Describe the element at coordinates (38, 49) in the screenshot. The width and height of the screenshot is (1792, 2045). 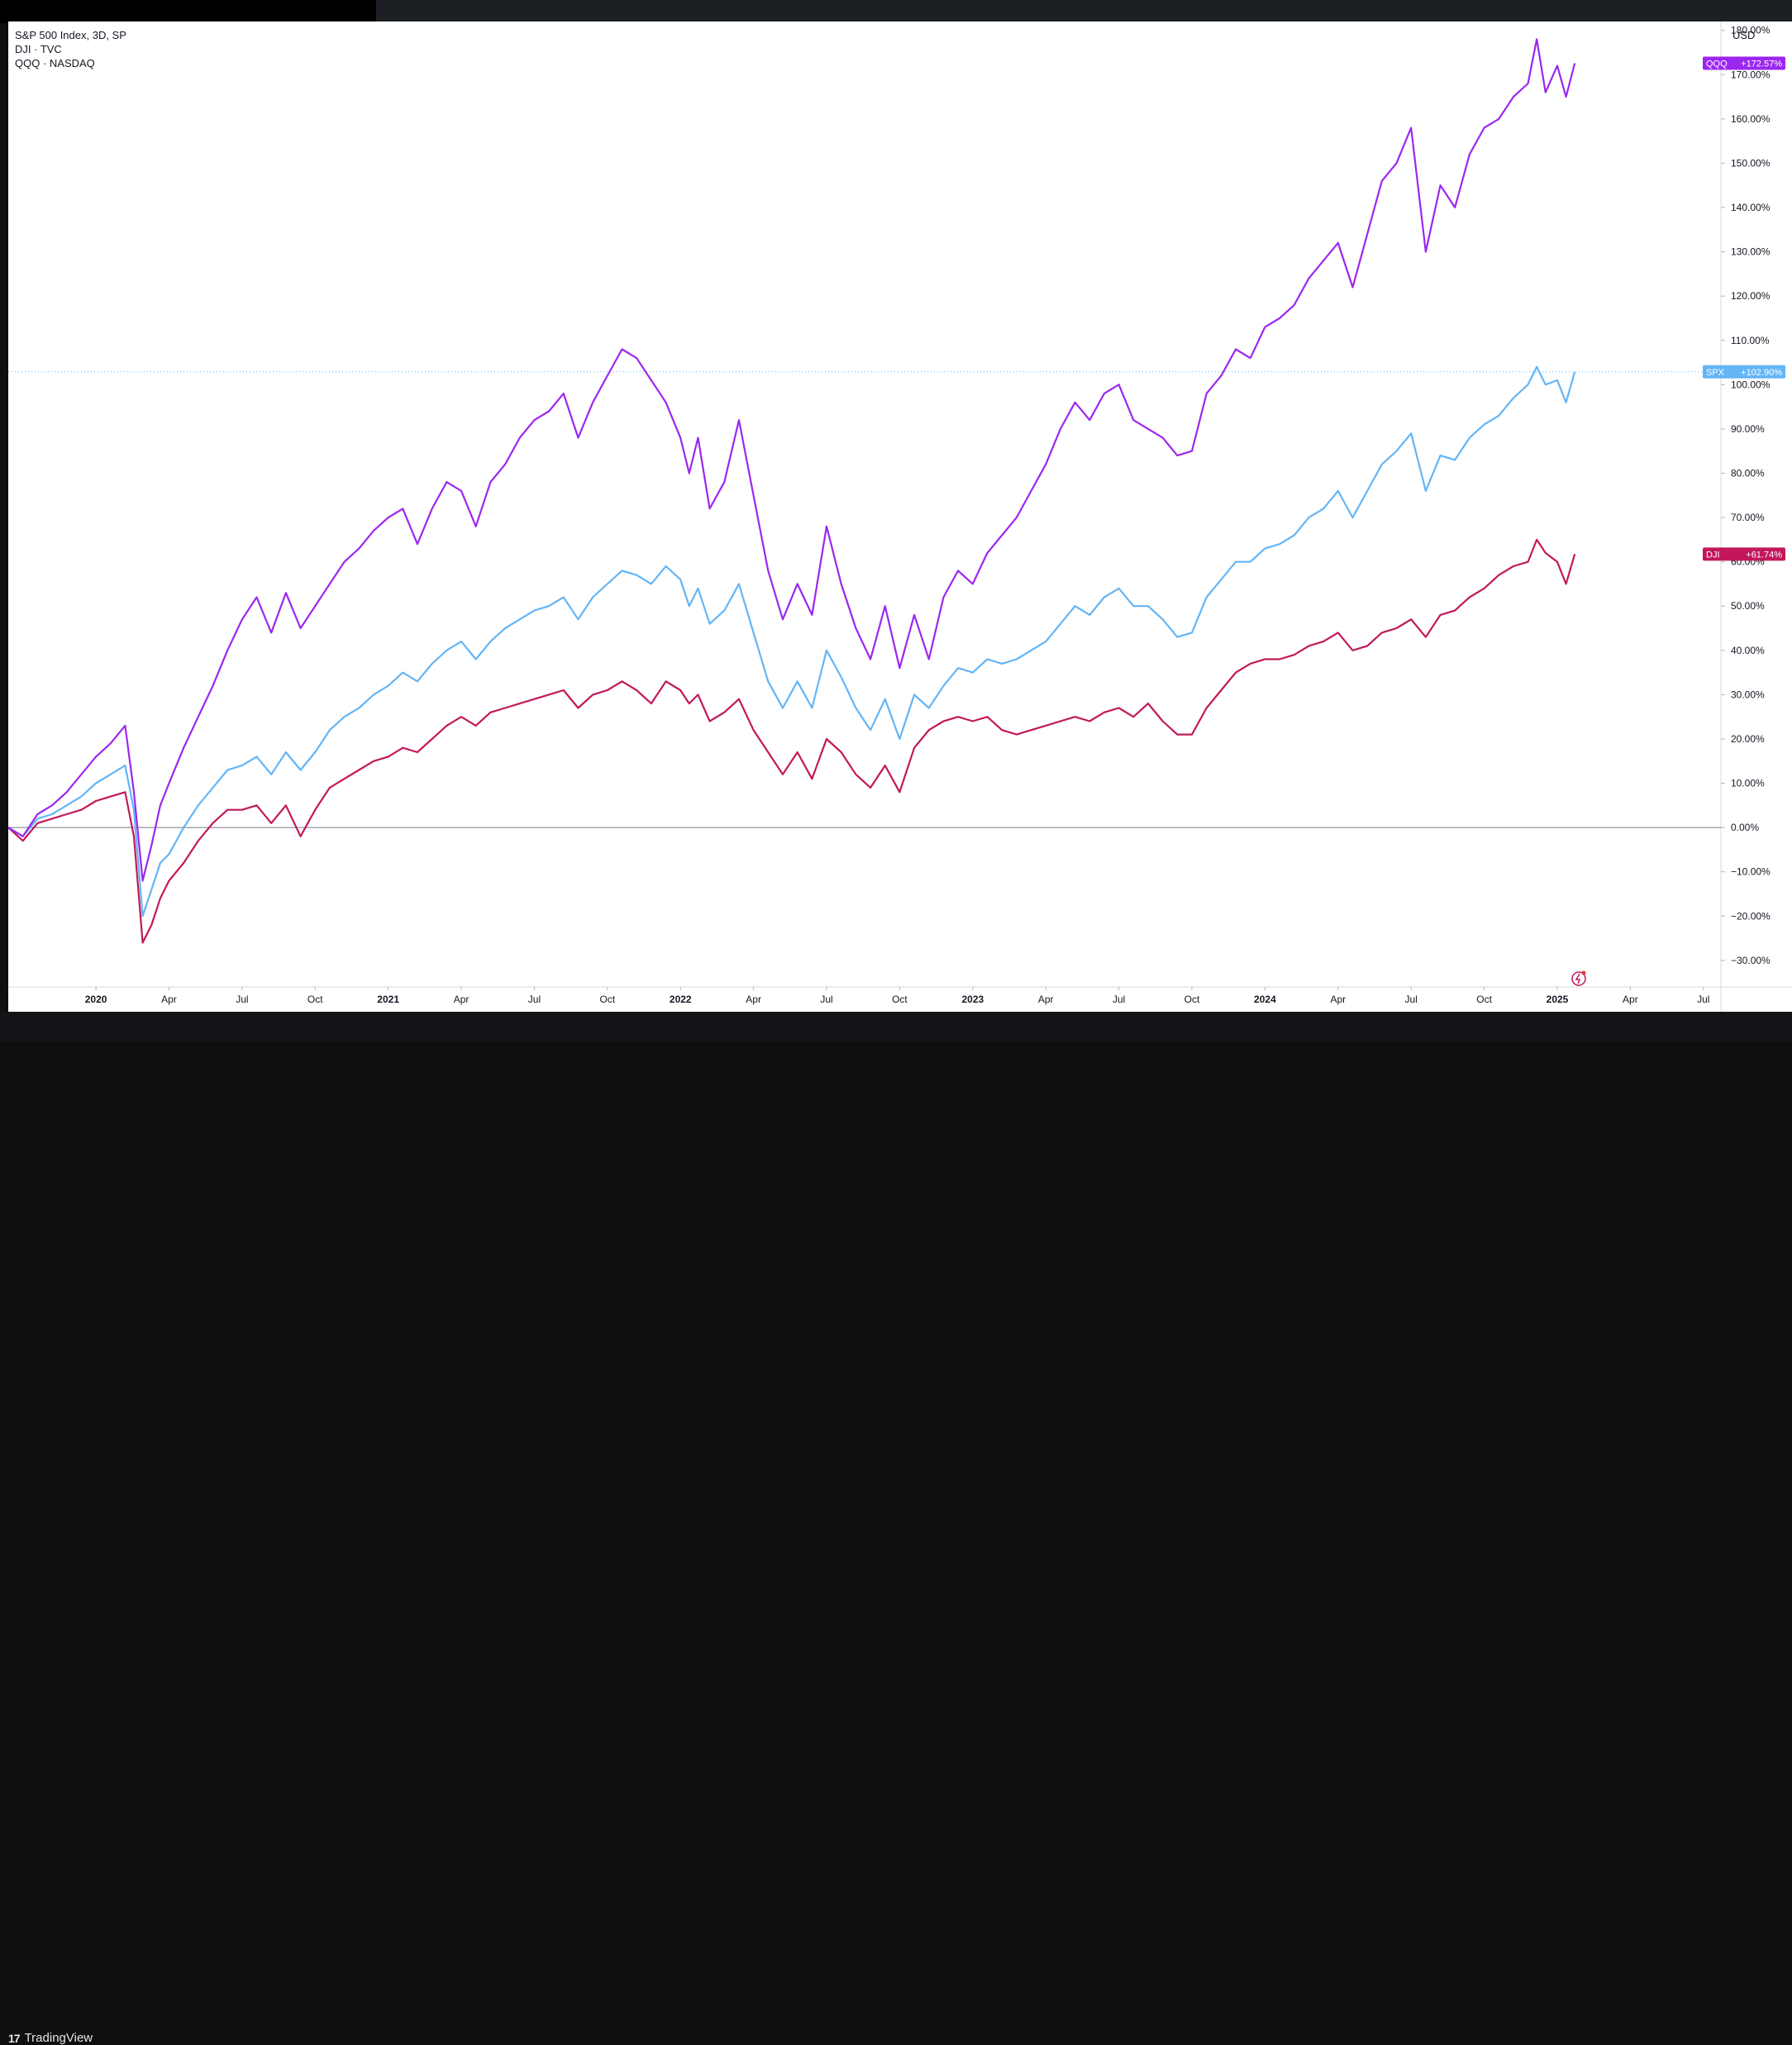
I see `legend-item-dji: DJI · TVC` at that location.